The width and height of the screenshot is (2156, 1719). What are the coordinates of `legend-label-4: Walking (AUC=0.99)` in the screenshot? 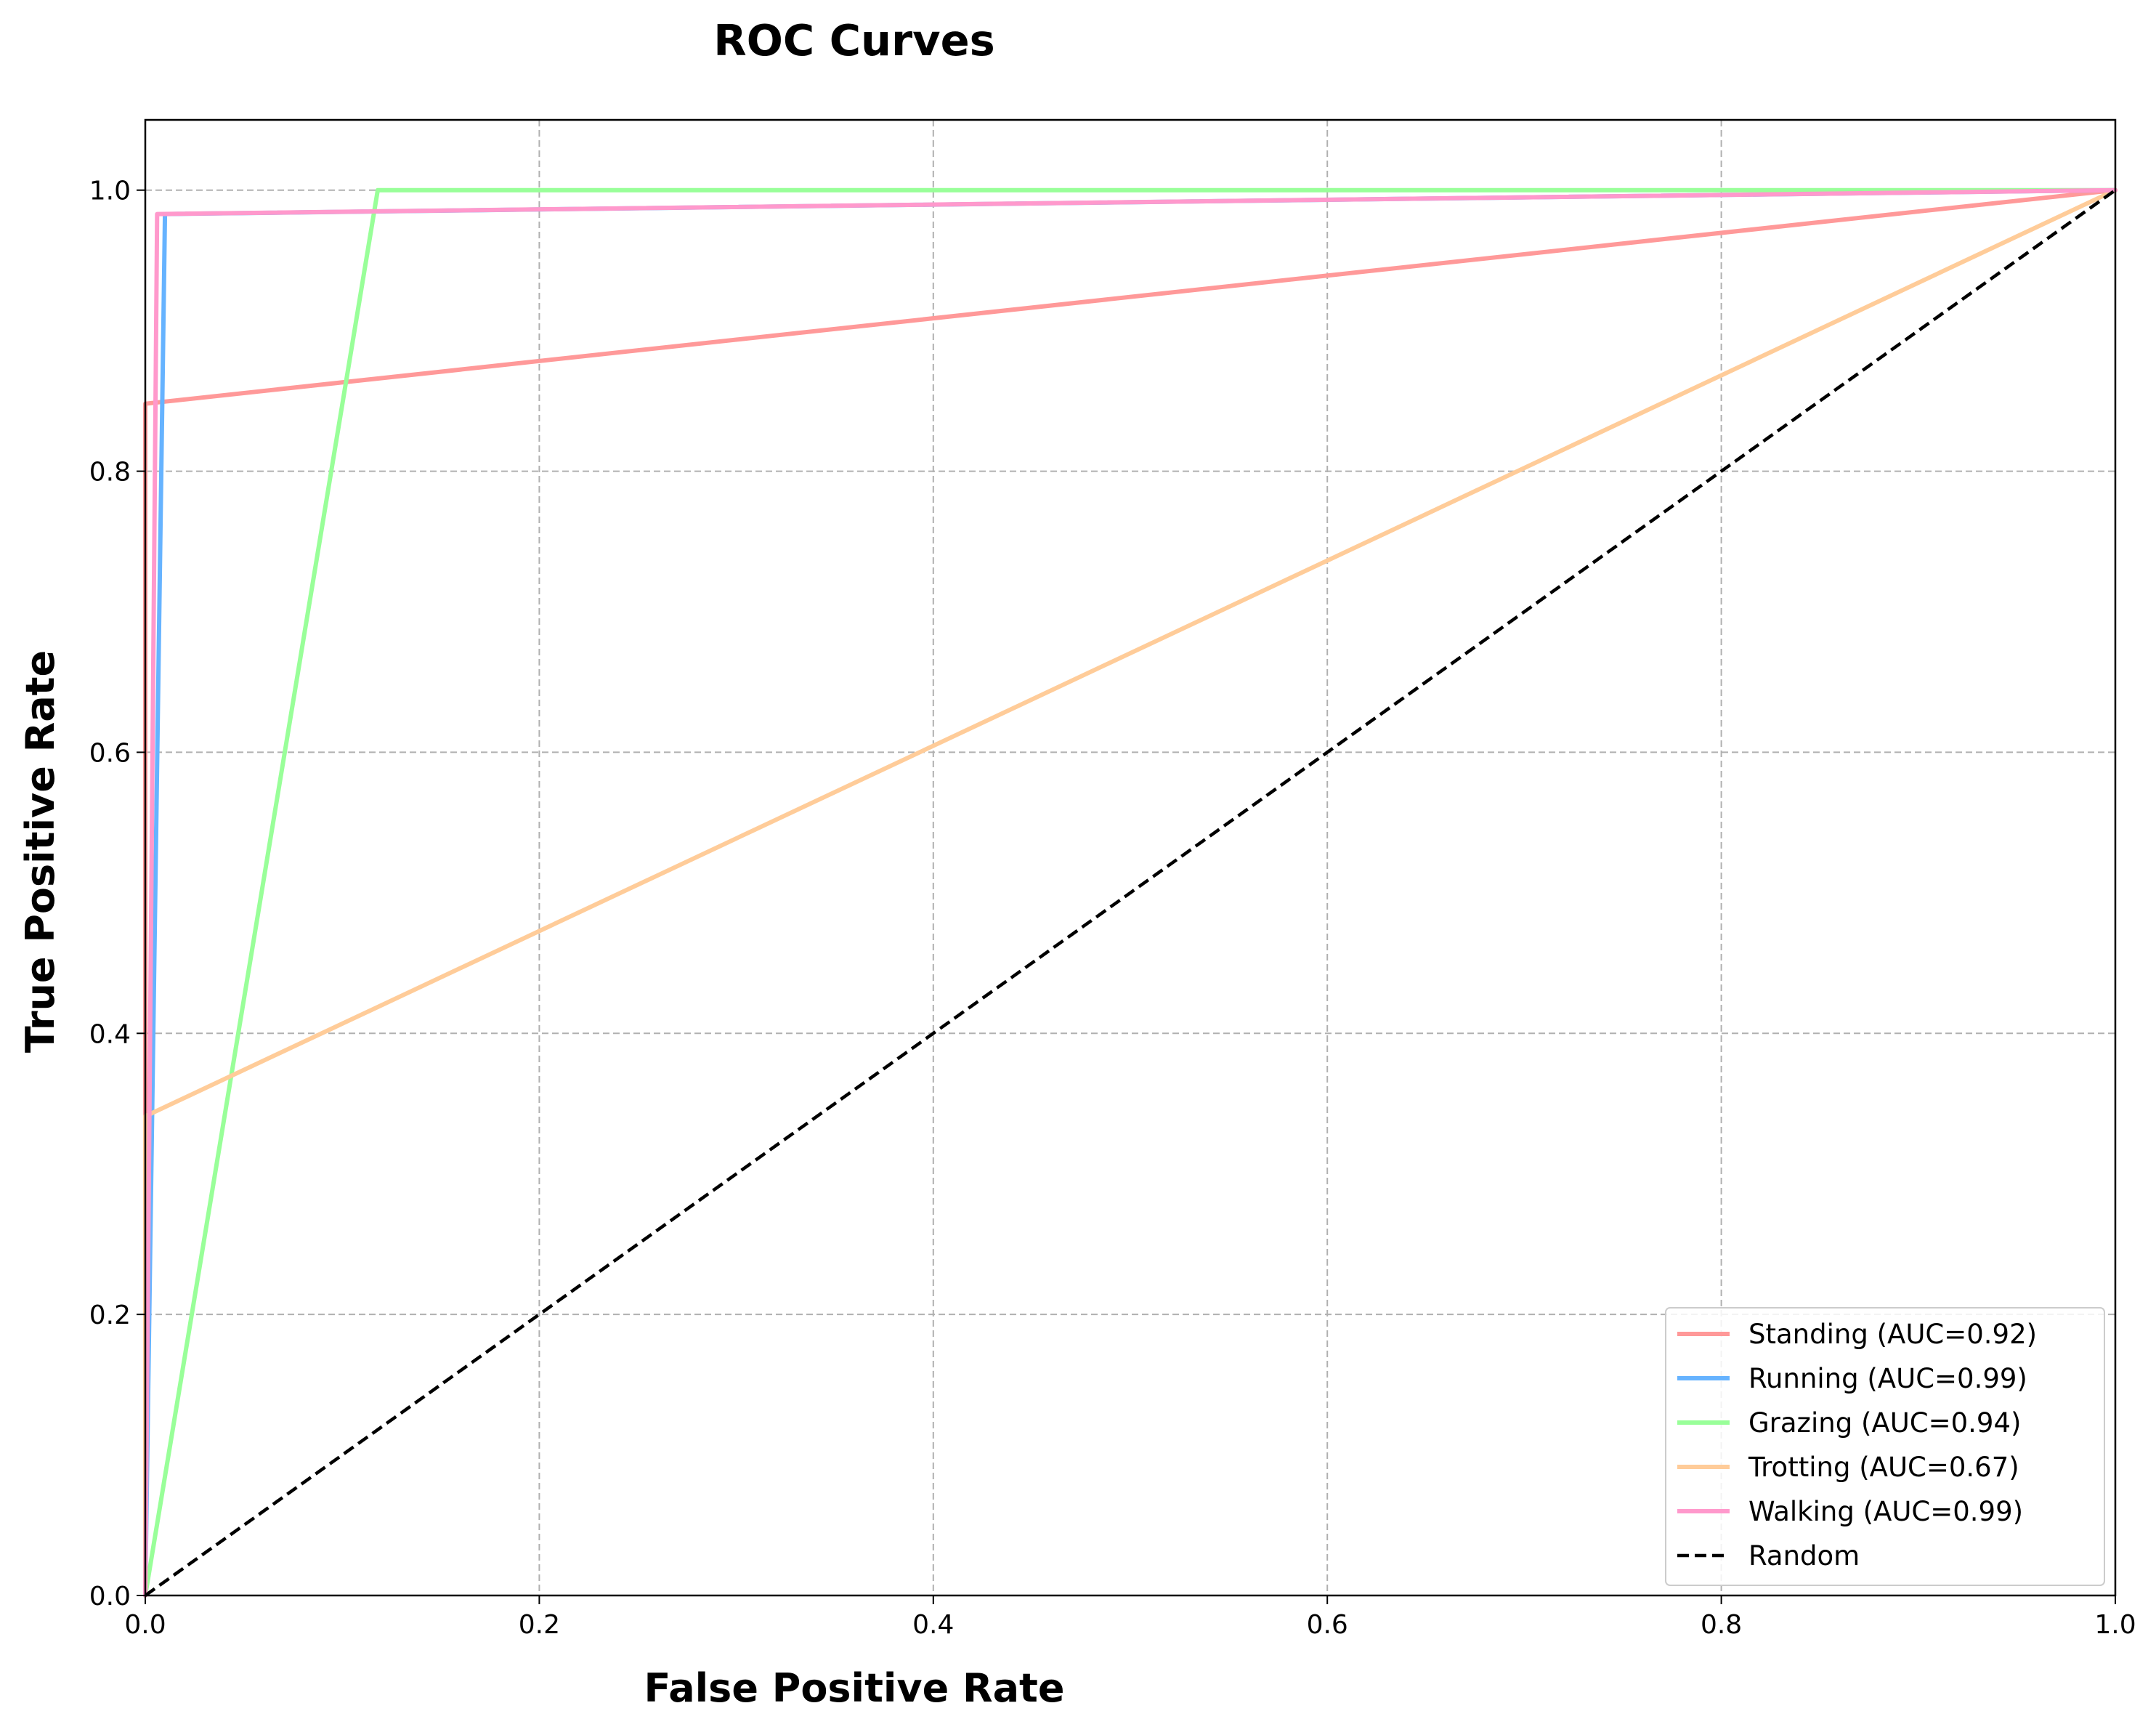 It's located at (1885, 1511).